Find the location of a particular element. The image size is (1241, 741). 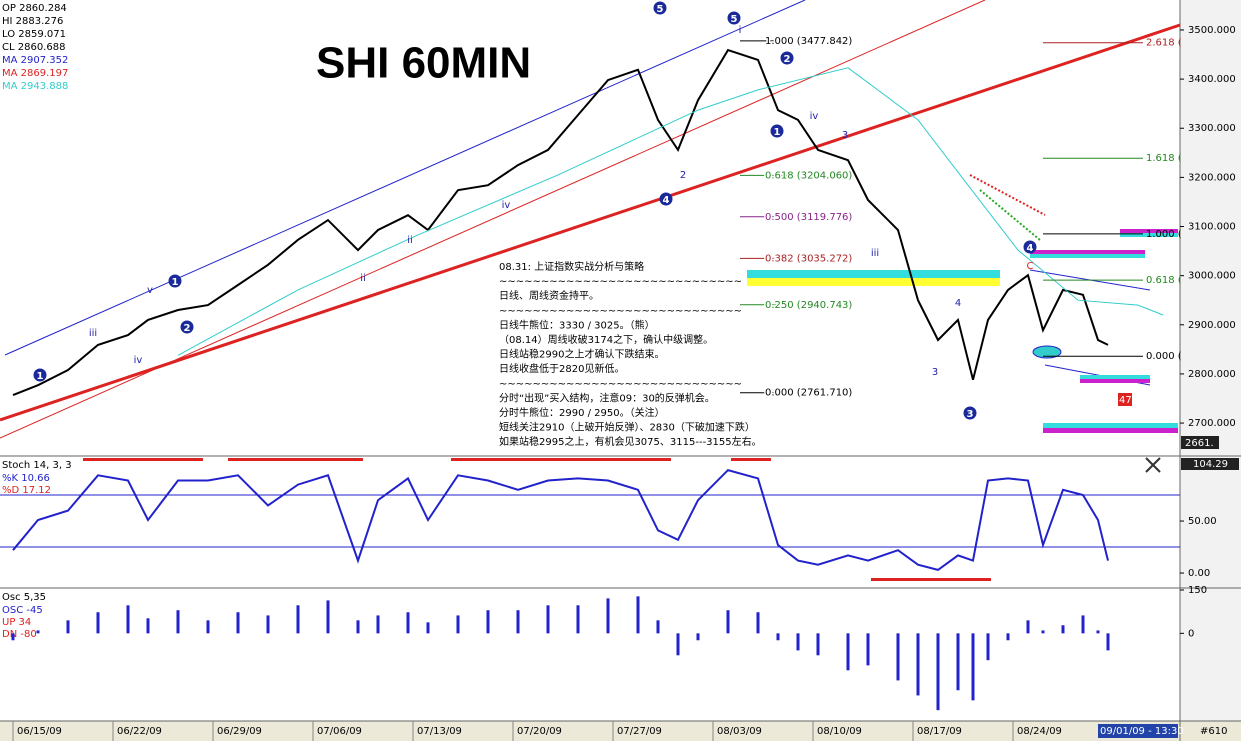

fib-label: 0.618 ( is located at coordinates (1164, 280).